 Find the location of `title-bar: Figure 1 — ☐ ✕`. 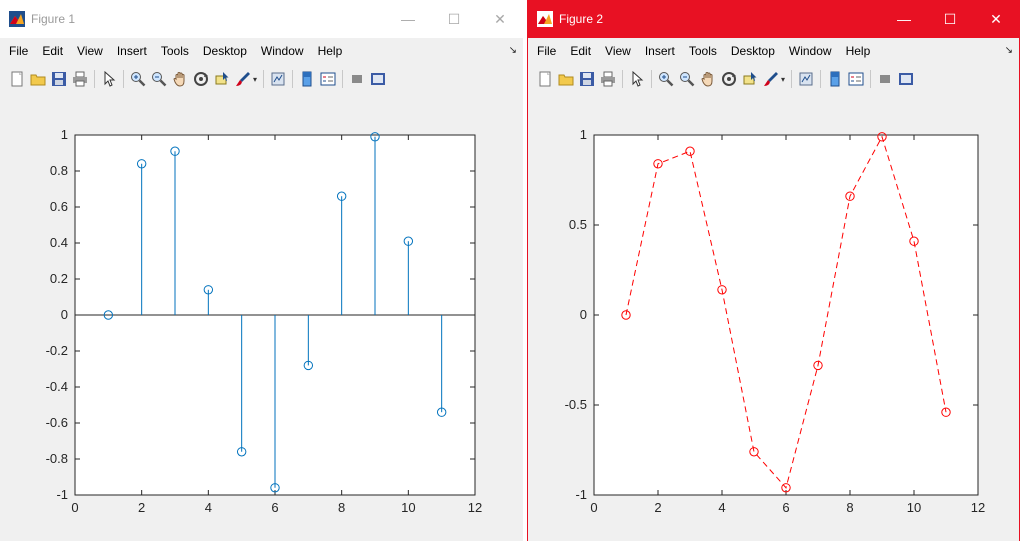

title-bar: Figure 1 — ☐ ✕ is located at coordinates (261, 19).